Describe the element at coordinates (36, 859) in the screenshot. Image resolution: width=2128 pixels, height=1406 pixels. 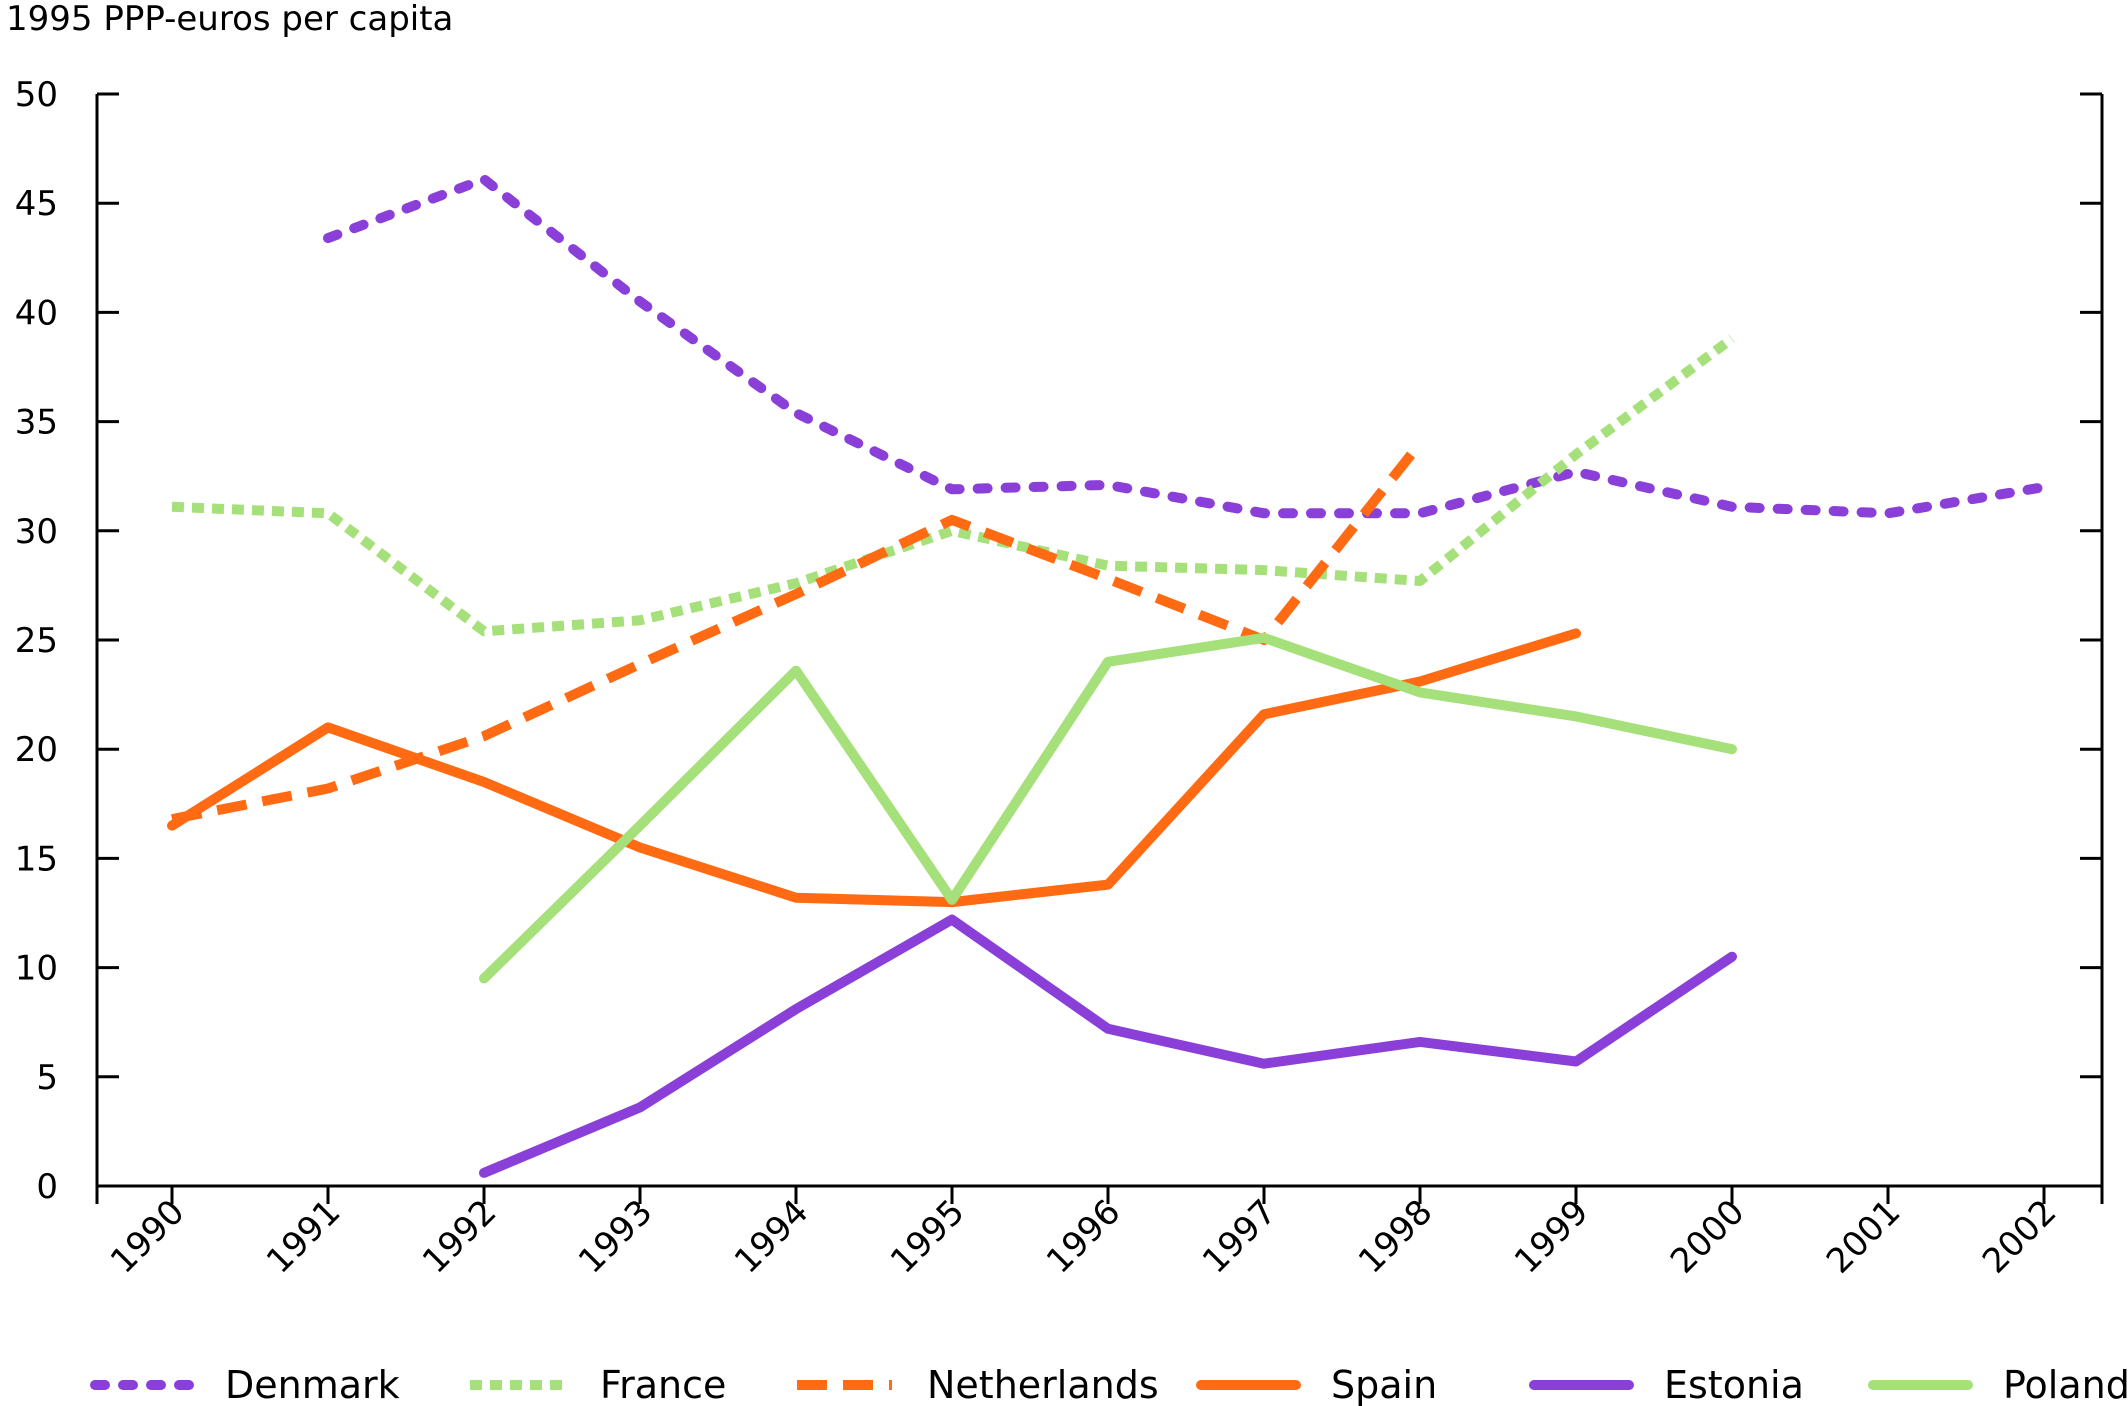
I see `y-tick-label: 15` at that location.